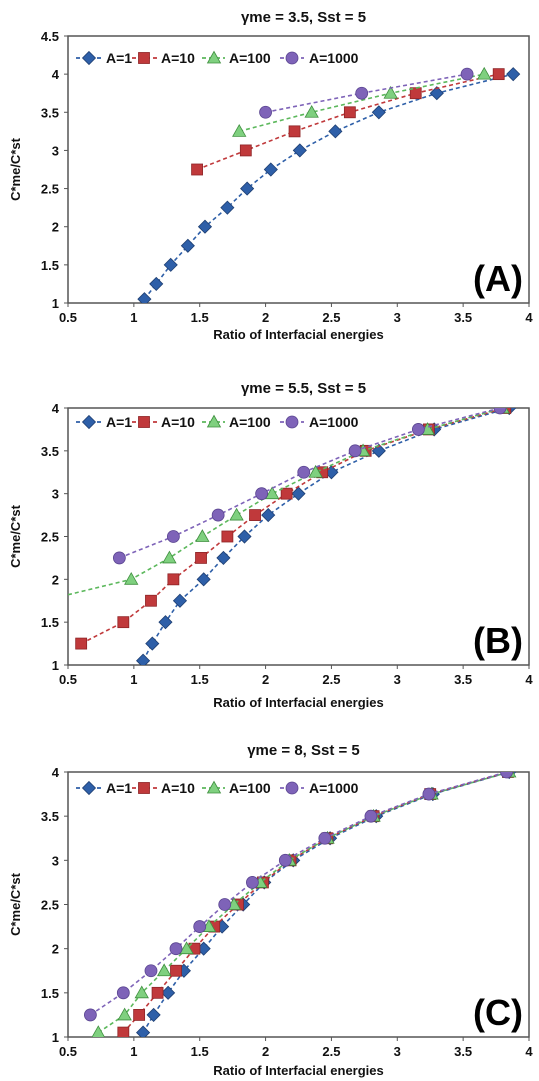 The image size is (539, 1081). What do you see at coordinates (217, 58) in the screenshot?
I see `legend: A=1 A=10 A=100 A=1000` at bounding box center [217, 58].